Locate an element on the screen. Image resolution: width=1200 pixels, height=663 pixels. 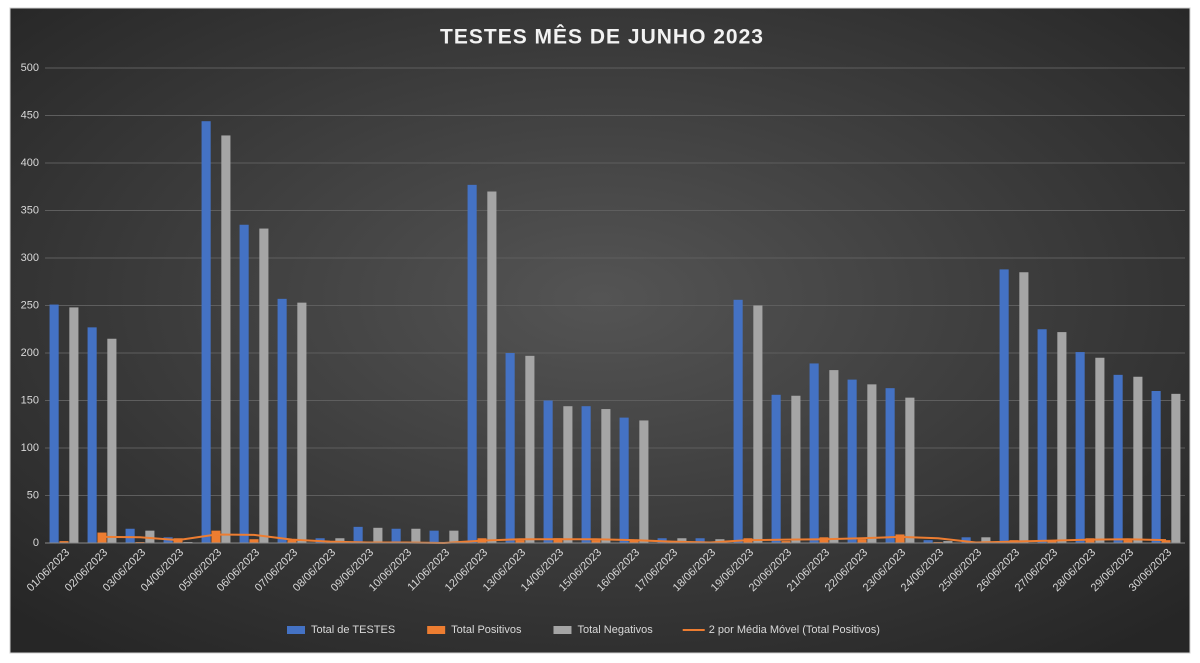
legend-label: Total Negativos is located at coordinates (615, 630).